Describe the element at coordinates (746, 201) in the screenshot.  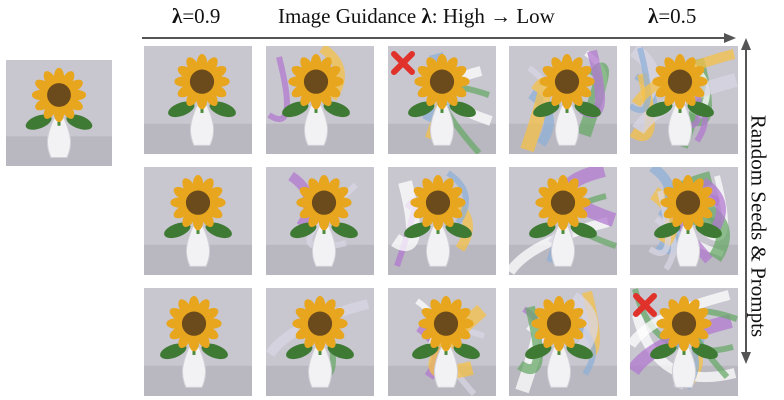
I see `double-arrow-vertical-icon` at that location.